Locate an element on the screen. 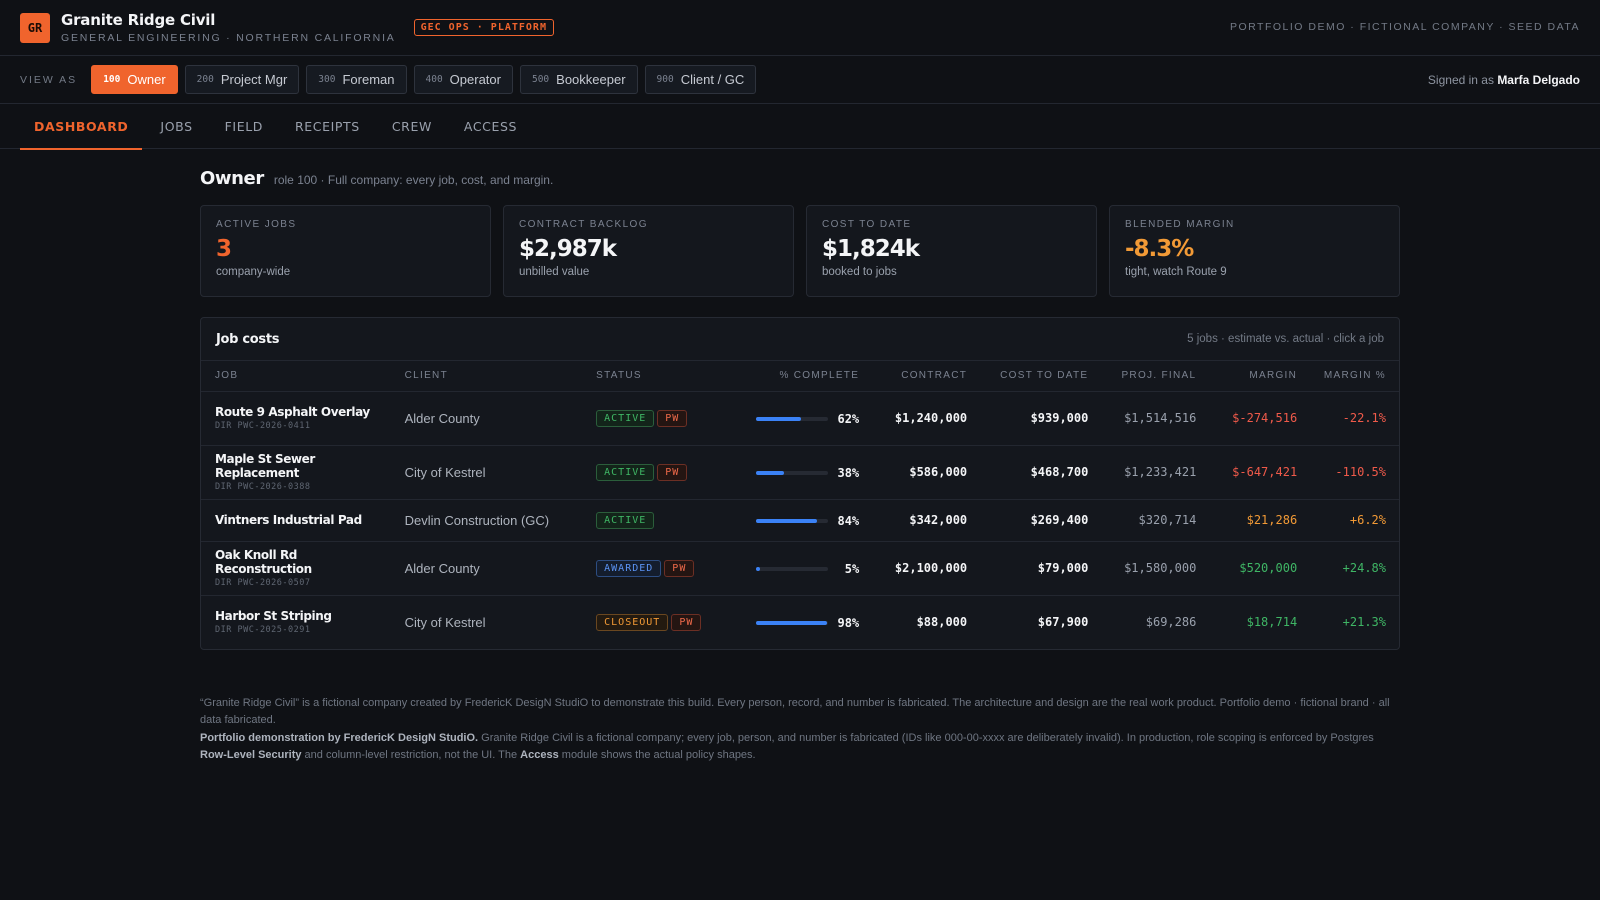 Image resolution: width=1600 pixels, height=900 pixels. progress: 98% is located at coordinates (807, 623).